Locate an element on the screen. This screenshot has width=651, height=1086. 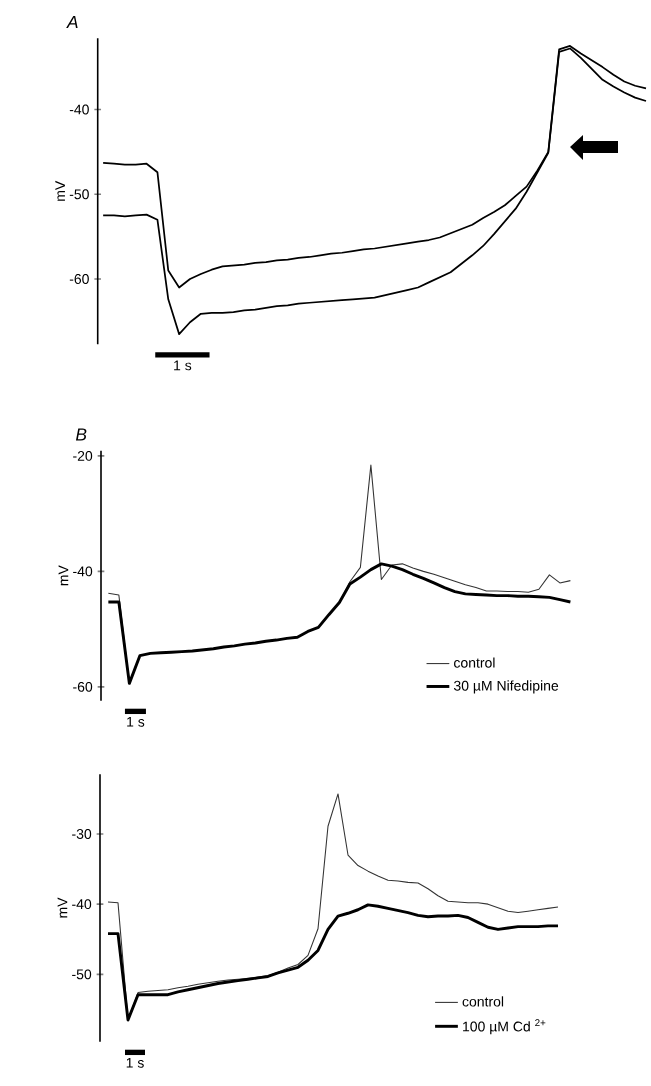
y-tick-label: -20 is located at coordinates (83, 455).